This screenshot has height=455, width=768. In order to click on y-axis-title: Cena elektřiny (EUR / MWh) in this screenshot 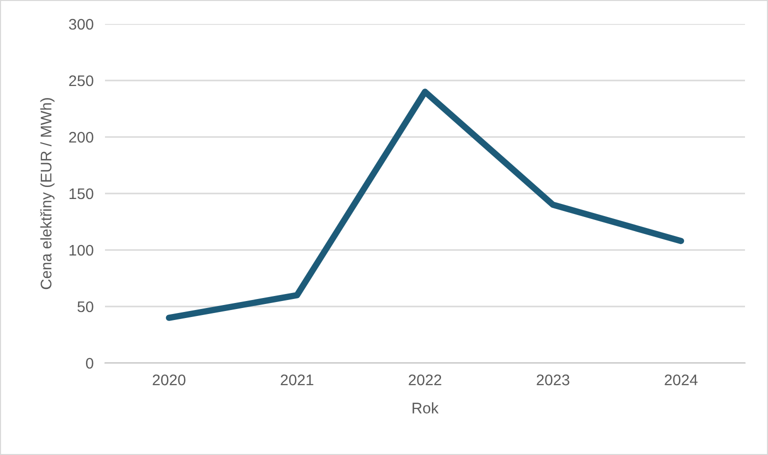, I will do `click(47, 194)`.